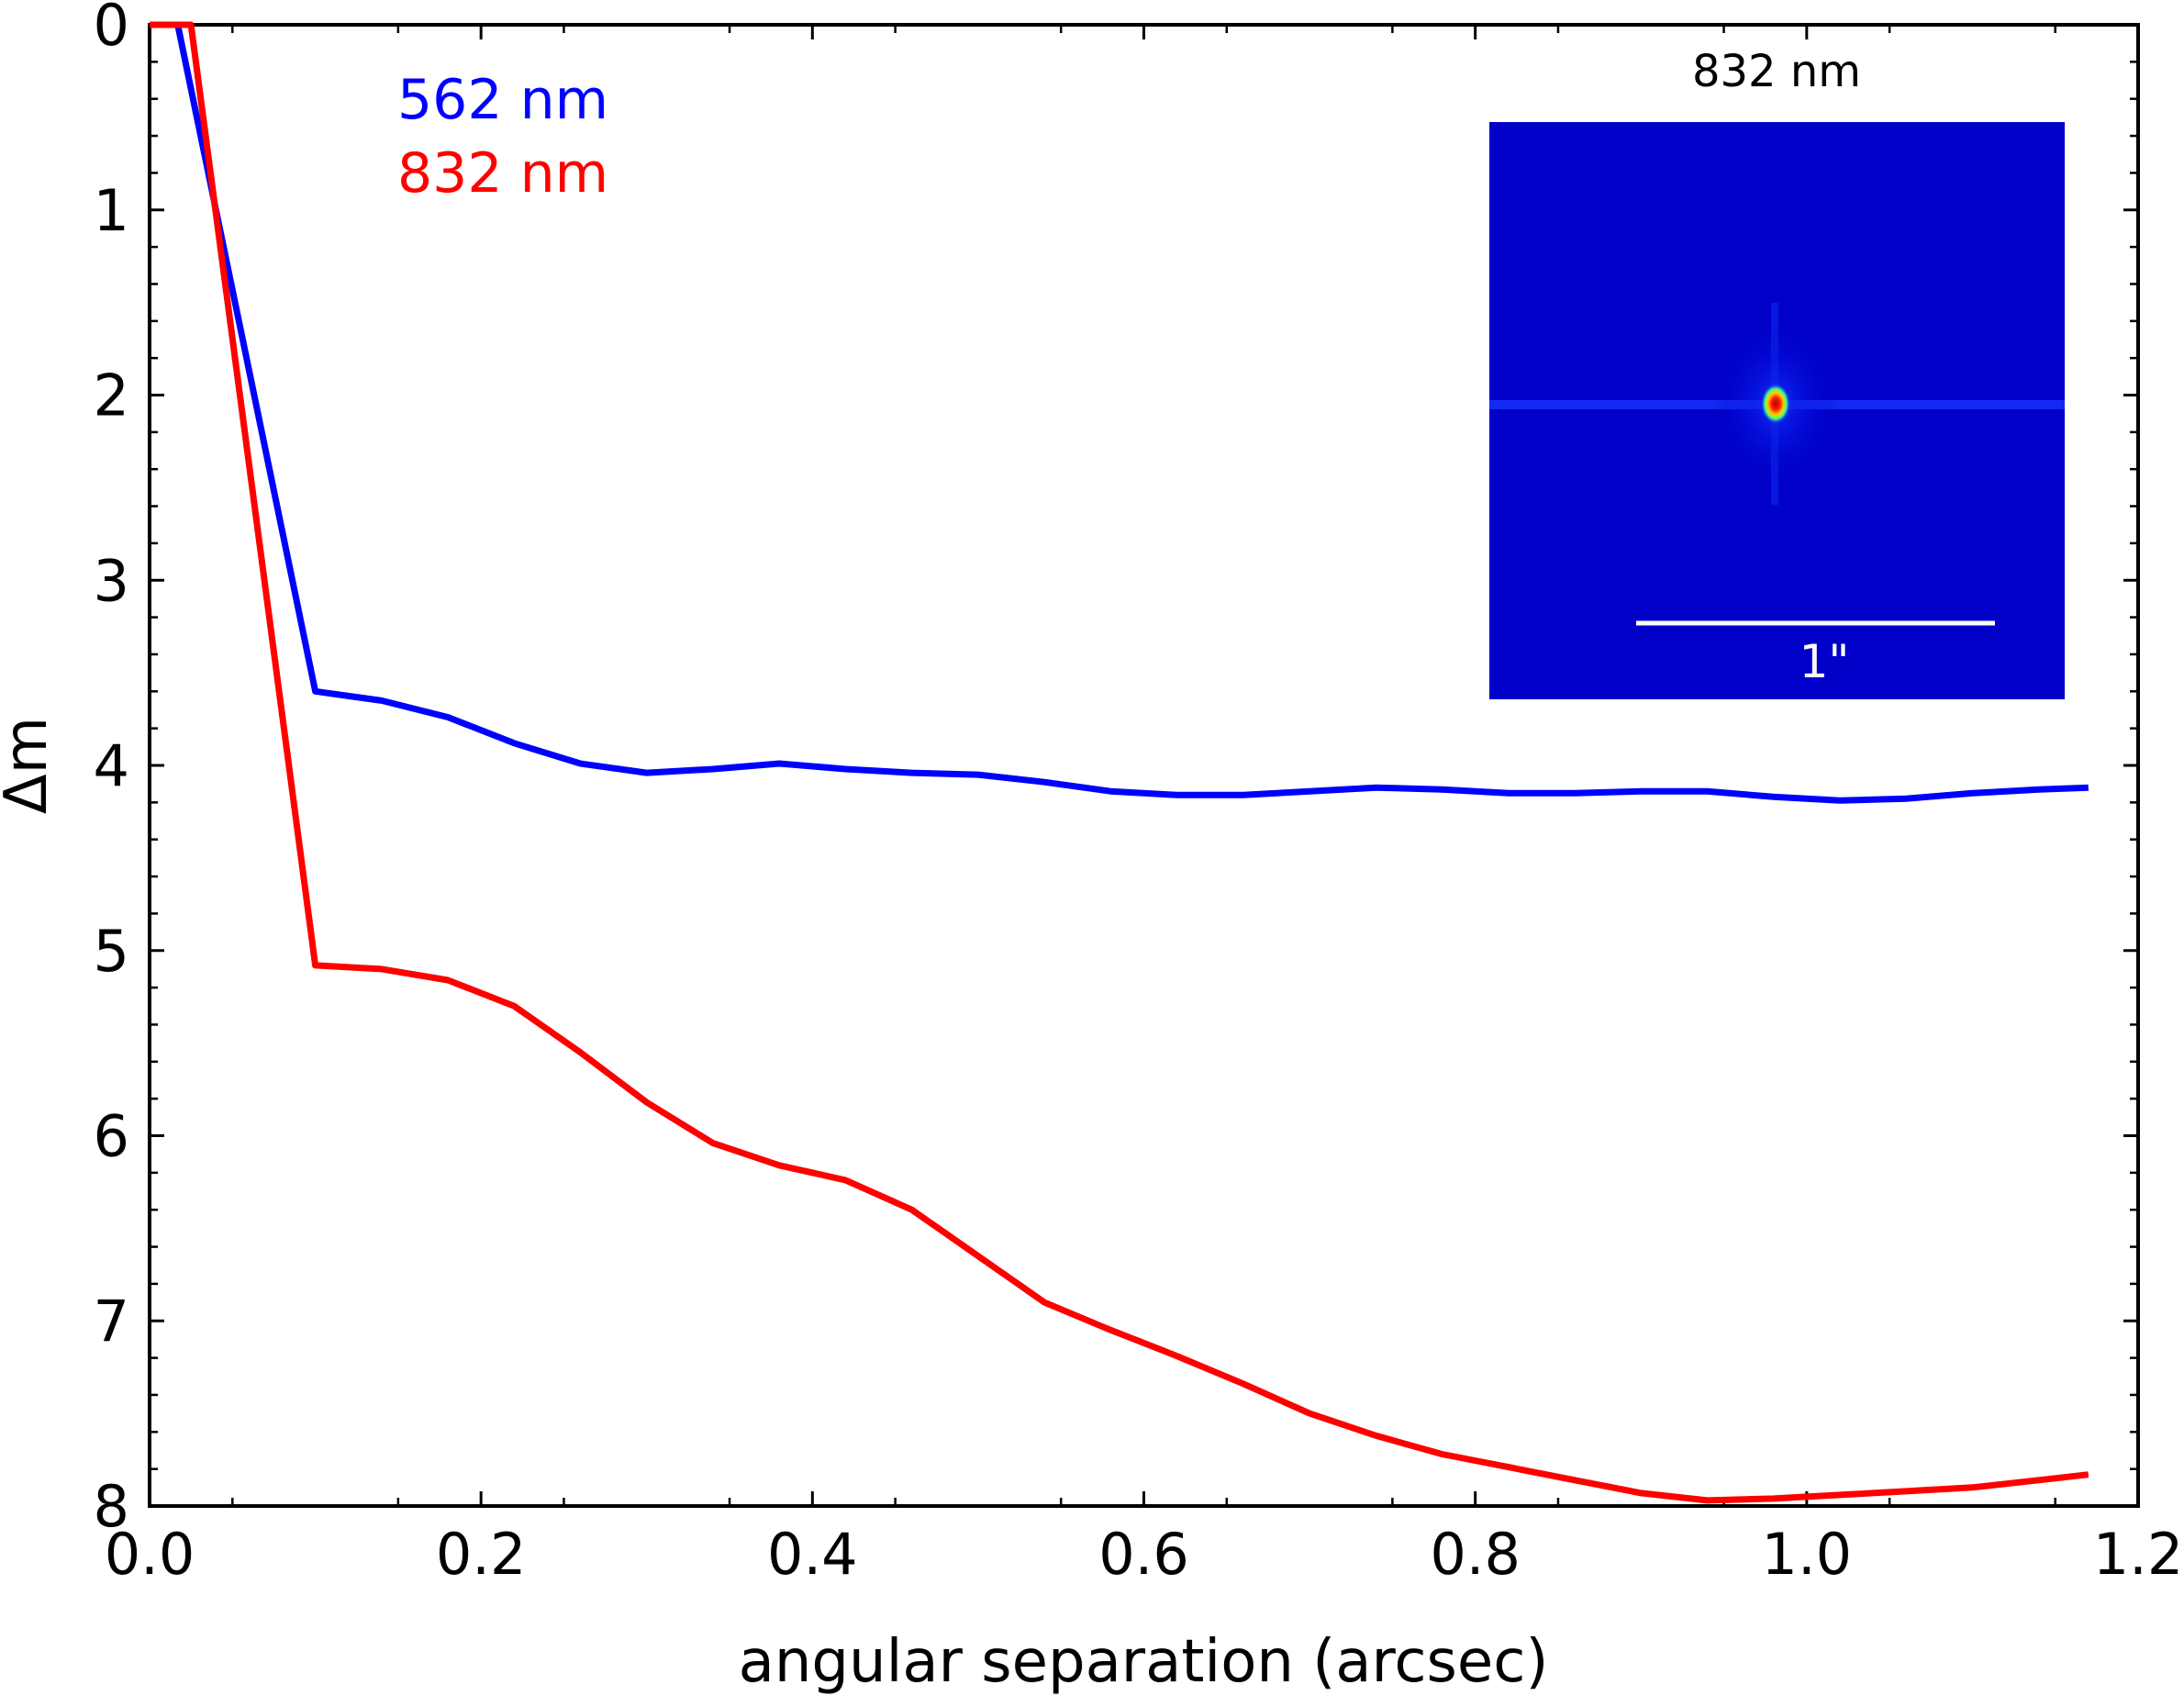  I want to click on x-tick-label: 0.6, so click(1143, 1554).